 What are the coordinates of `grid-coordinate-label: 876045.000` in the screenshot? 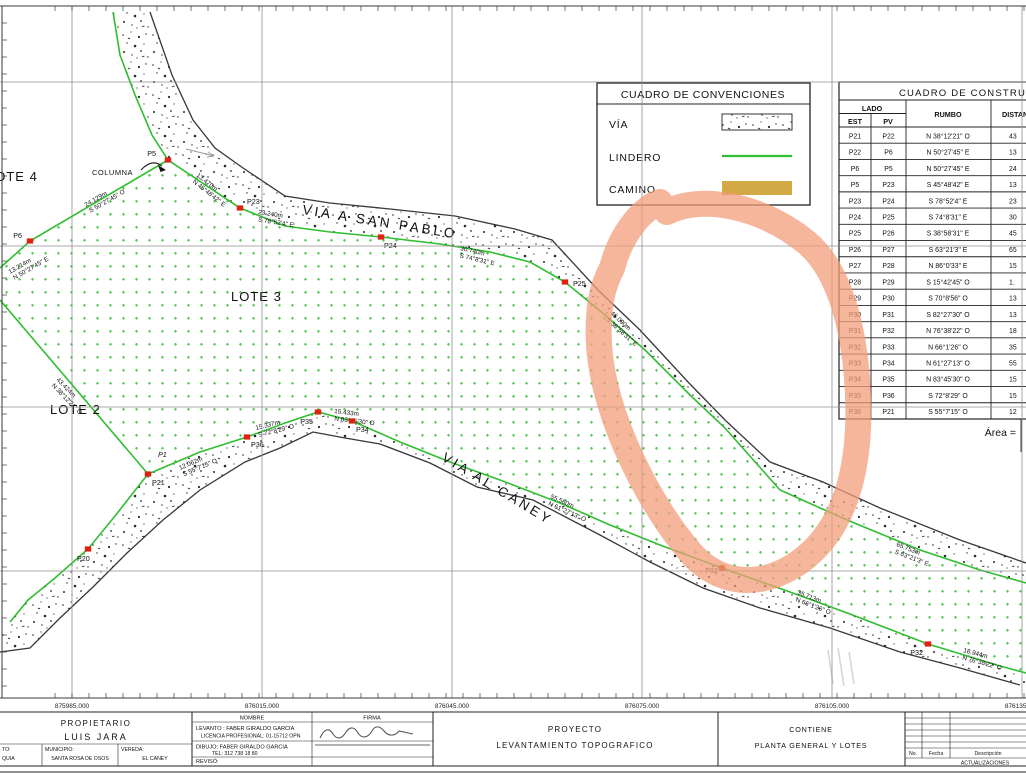 It's located at (452, 706).